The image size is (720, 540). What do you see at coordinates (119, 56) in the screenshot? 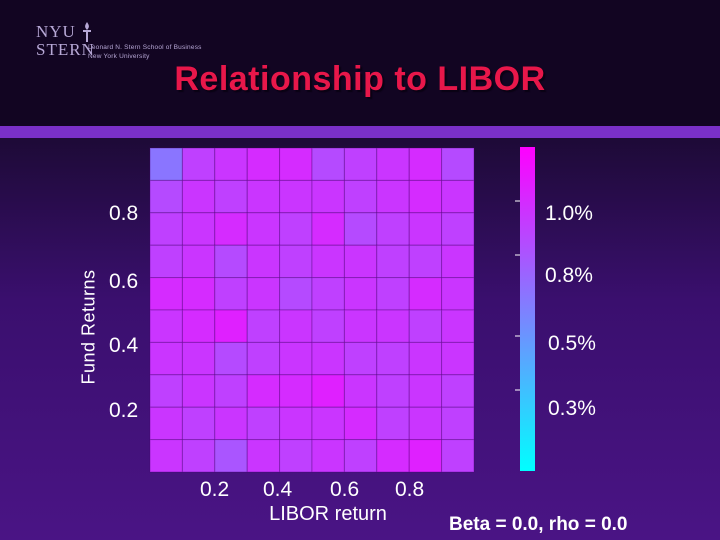
I see `logo-university-text: New York University` at bounding box center [119, 56].